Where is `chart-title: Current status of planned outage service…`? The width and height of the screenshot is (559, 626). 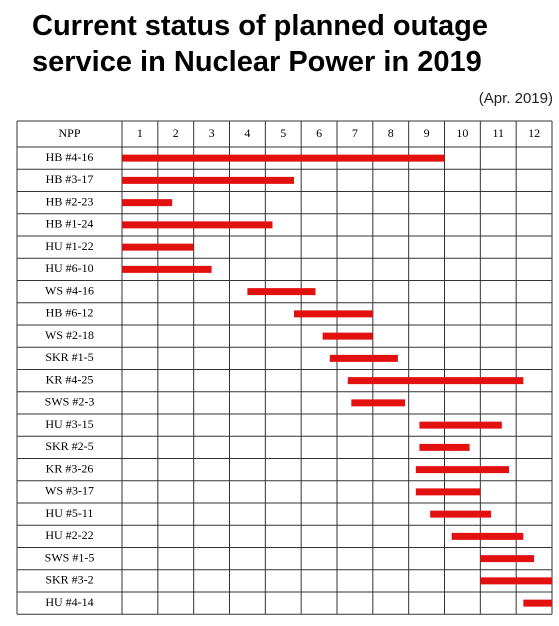
chart-title: Current status of planned outage service… is located at coordinates (260, 44).